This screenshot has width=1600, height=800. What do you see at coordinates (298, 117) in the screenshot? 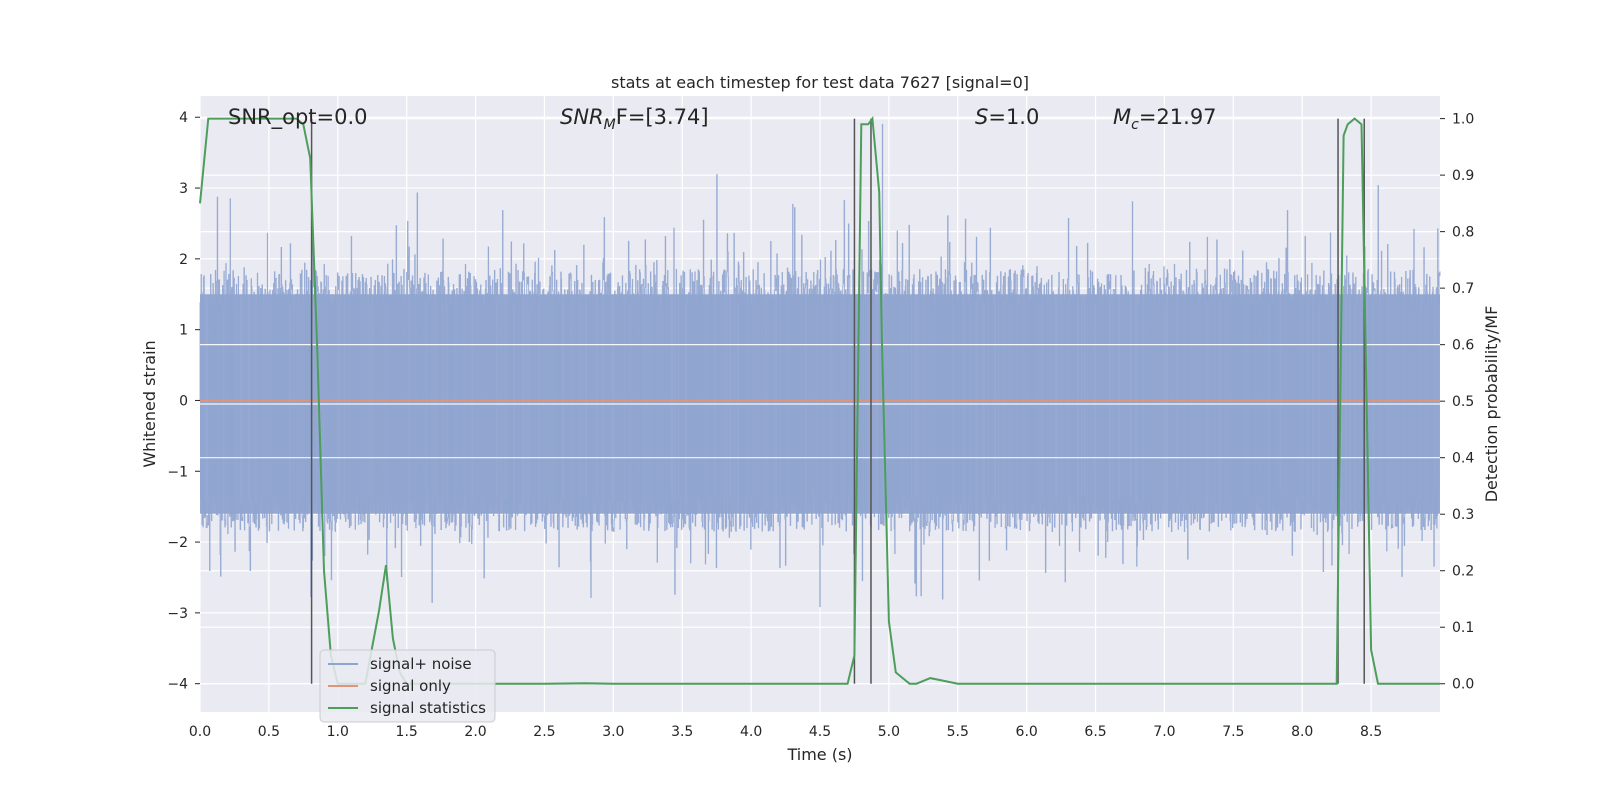
I see `annotation-snr-opt: SNR_opt=0.0` at bounding box center [298, 117].